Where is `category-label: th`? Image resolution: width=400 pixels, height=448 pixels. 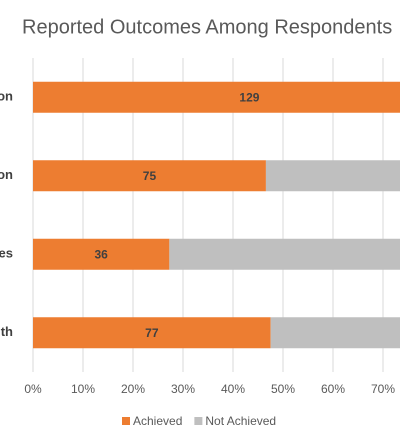 category-label: th is located at coordinates (7, 331).